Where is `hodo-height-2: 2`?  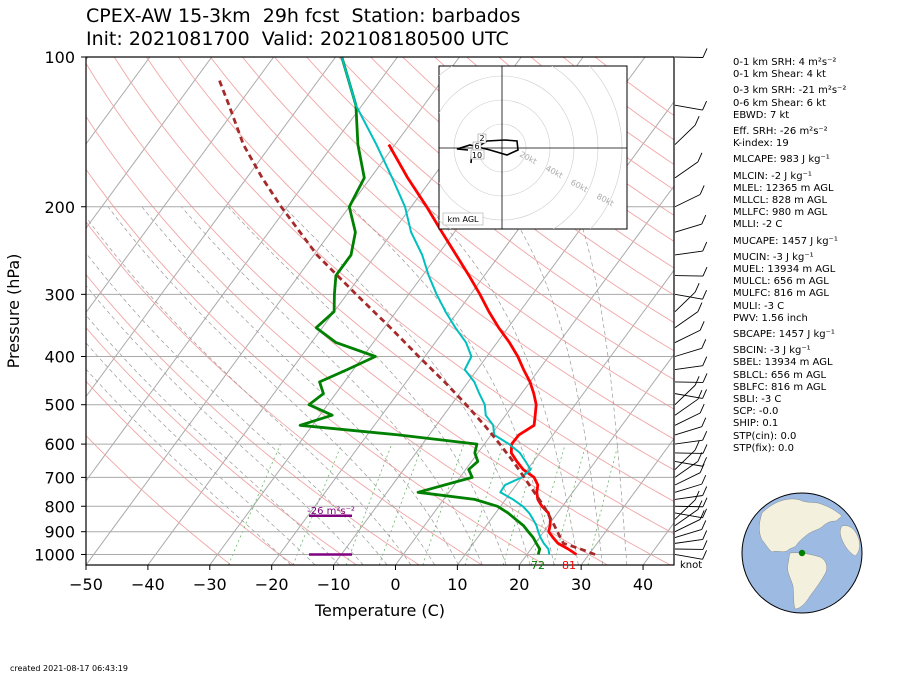 hodo-height-2: 2 is located at coordinates (481, 138).